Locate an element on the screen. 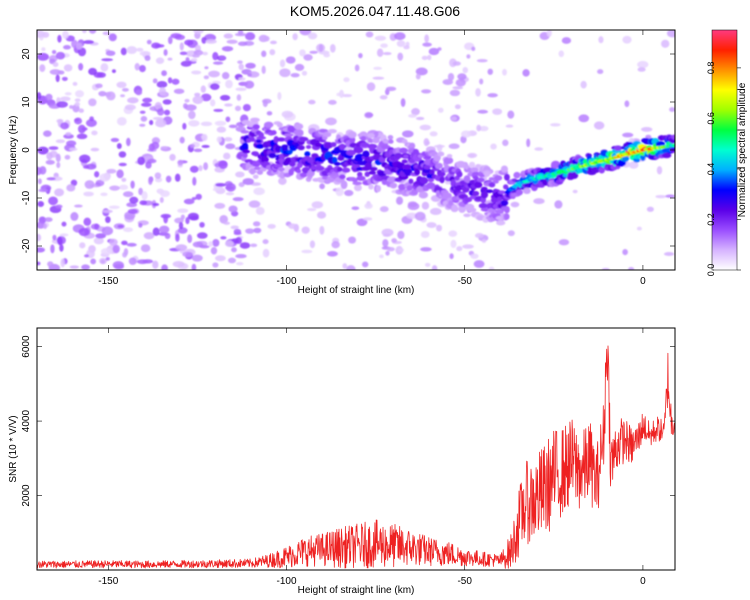 This screenshot has width=750, height=600. spectrogram-x-tick-label: -100 is located at coordinates (286, 281).